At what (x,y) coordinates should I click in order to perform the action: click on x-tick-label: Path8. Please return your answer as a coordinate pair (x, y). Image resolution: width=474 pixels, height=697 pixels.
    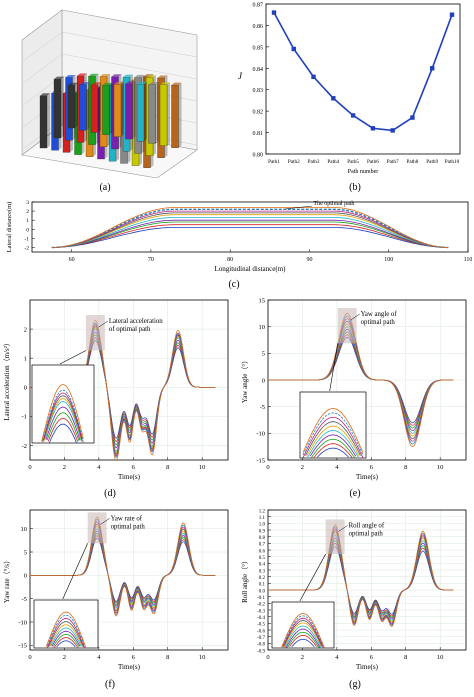
    Looking at the image, I should click on (413, 162).